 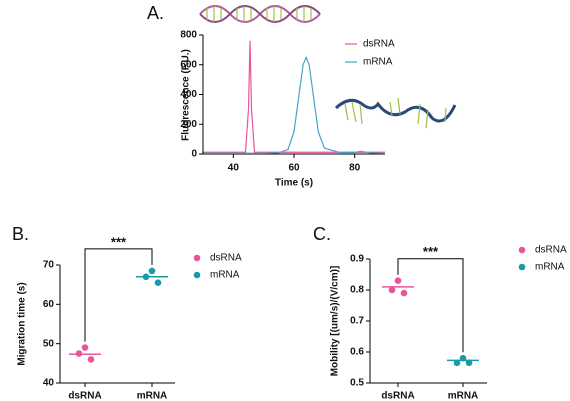 I want to click on x-tick-label: 80, so click(x=355, y=168).